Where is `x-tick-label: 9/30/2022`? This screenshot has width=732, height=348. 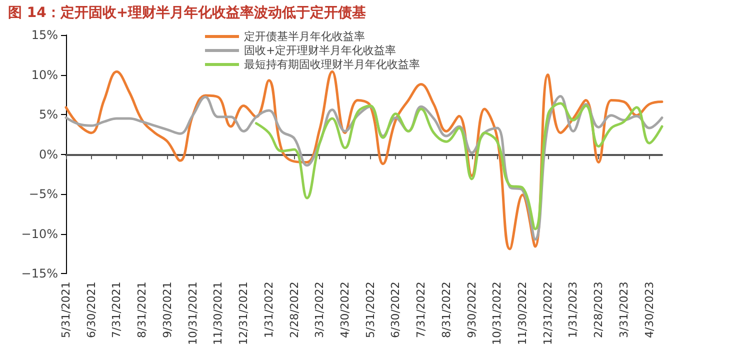 x-tick-label: 9/30/2022 is located at coordinates (471, 310).